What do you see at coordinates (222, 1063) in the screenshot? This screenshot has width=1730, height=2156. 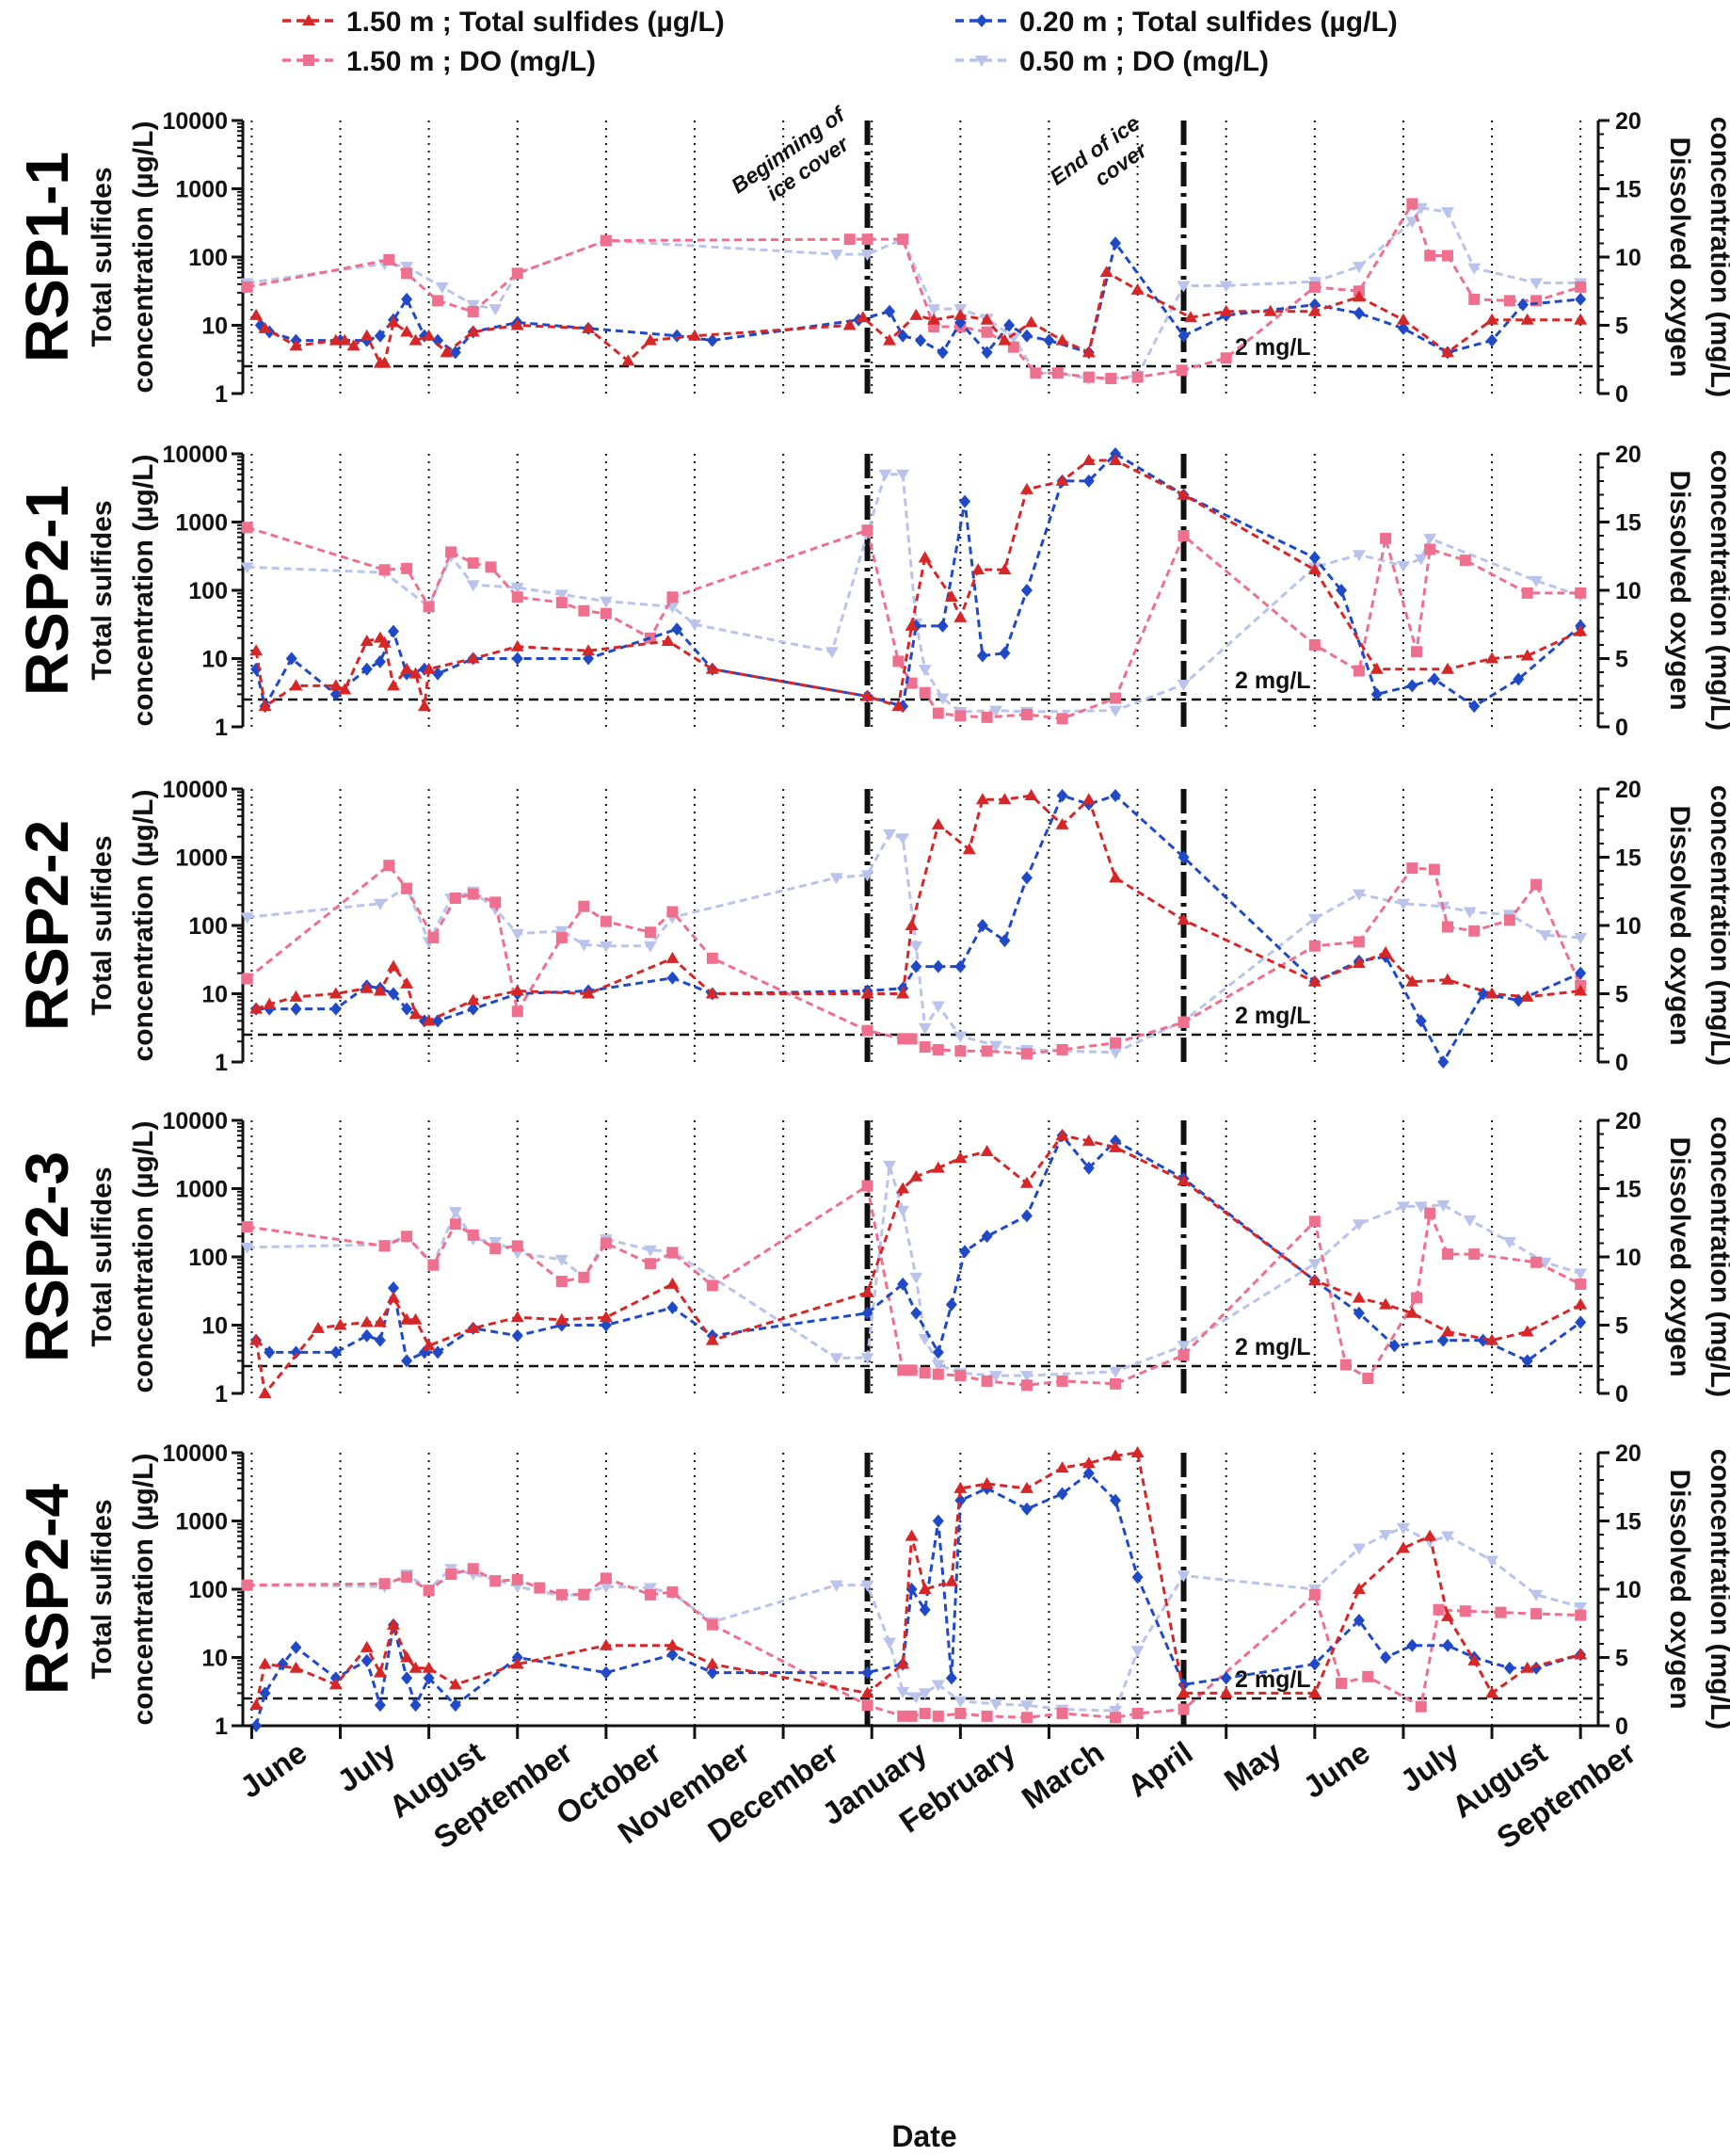 I see `left-tick-label: 1` at bounding box center [222, 1063].